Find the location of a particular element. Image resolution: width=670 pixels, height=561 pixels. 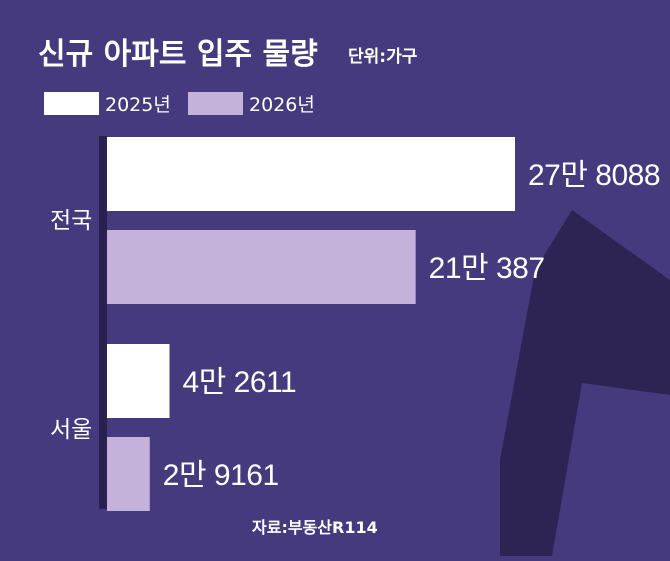

legend-swatch-2025 is located at coordinates (71, 103).